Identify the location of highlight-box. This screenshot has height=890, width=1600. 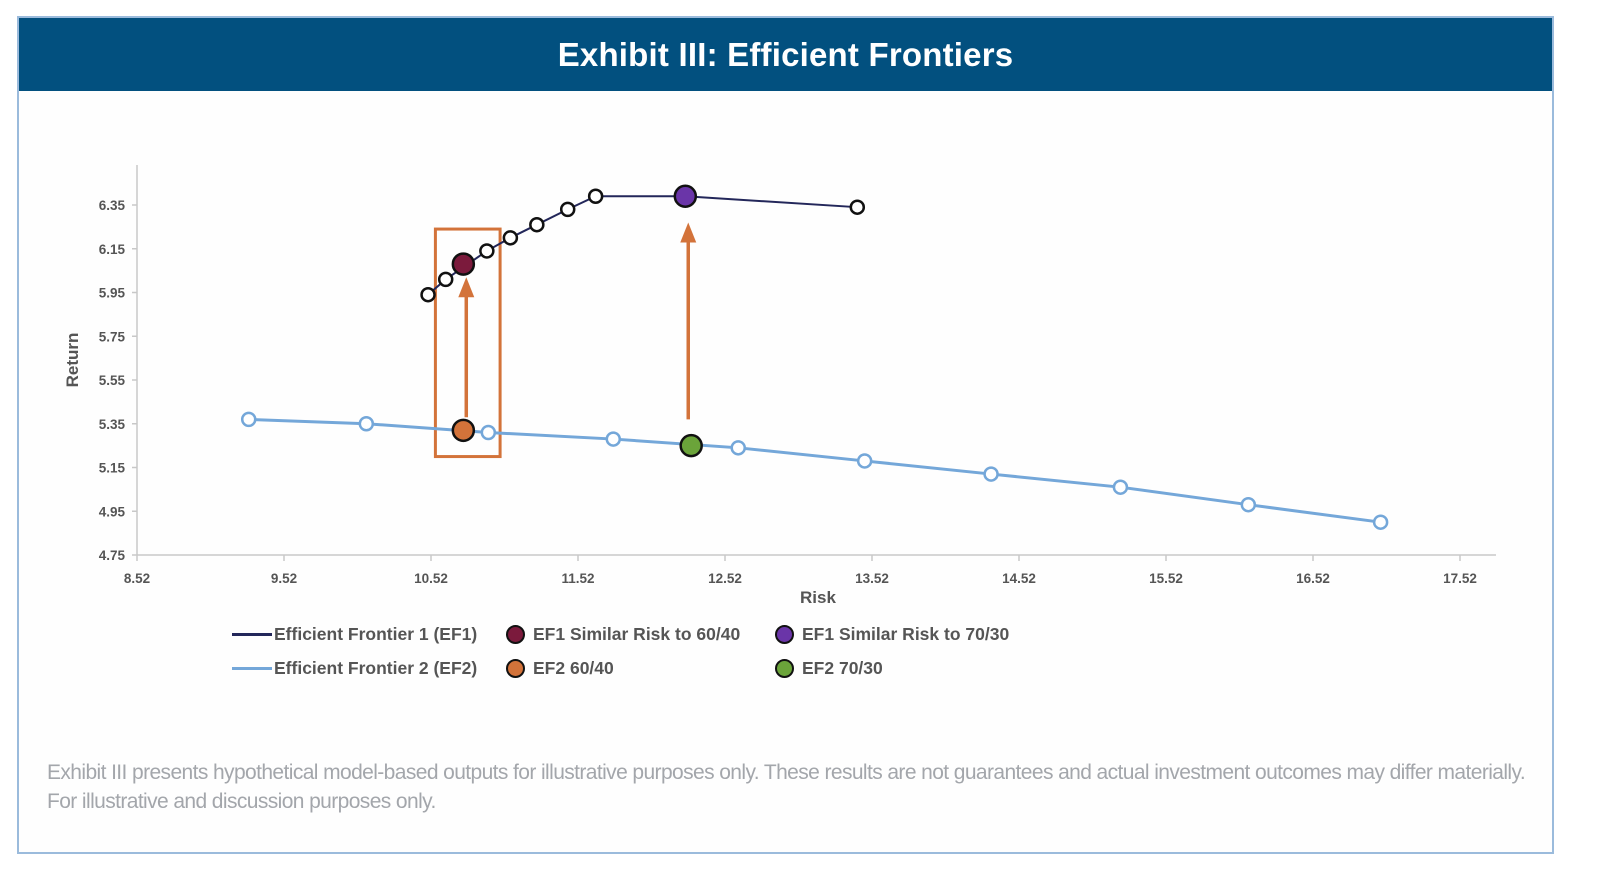
(467, 343).